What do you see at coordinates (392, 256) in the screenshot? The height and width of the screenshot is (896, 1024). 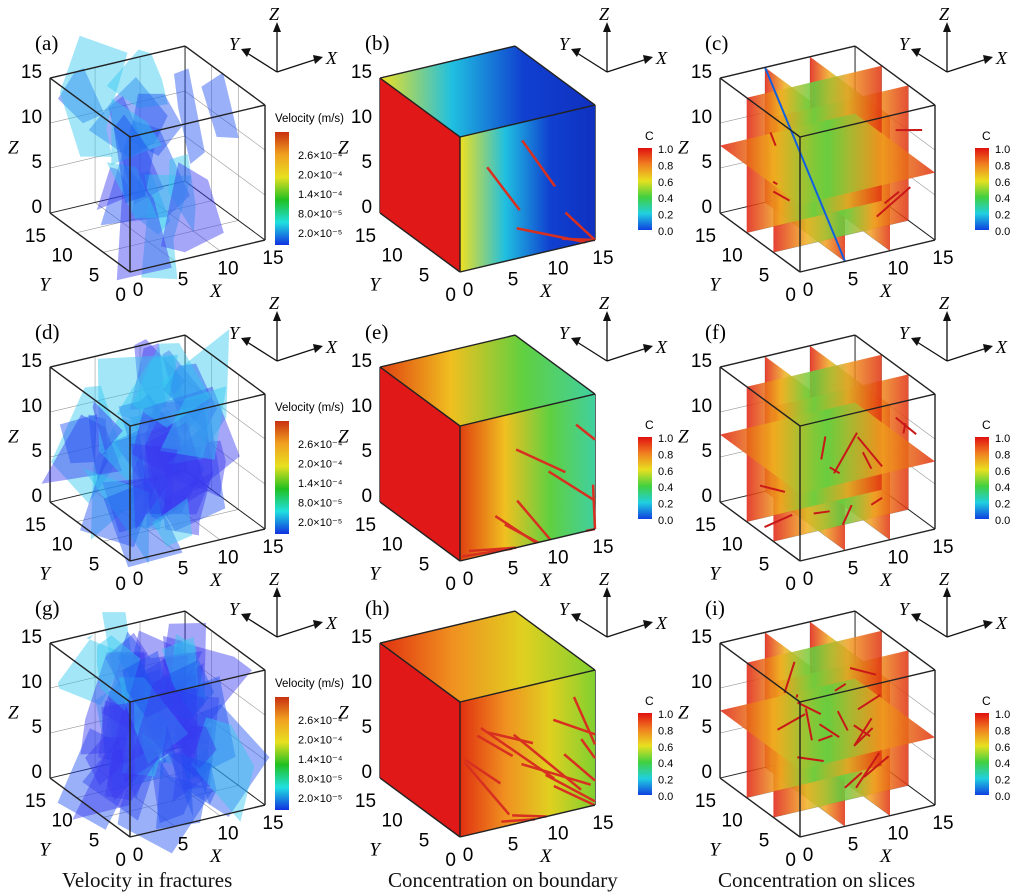 I see `y-tick-label: 10` at bounding box center [392, 256].